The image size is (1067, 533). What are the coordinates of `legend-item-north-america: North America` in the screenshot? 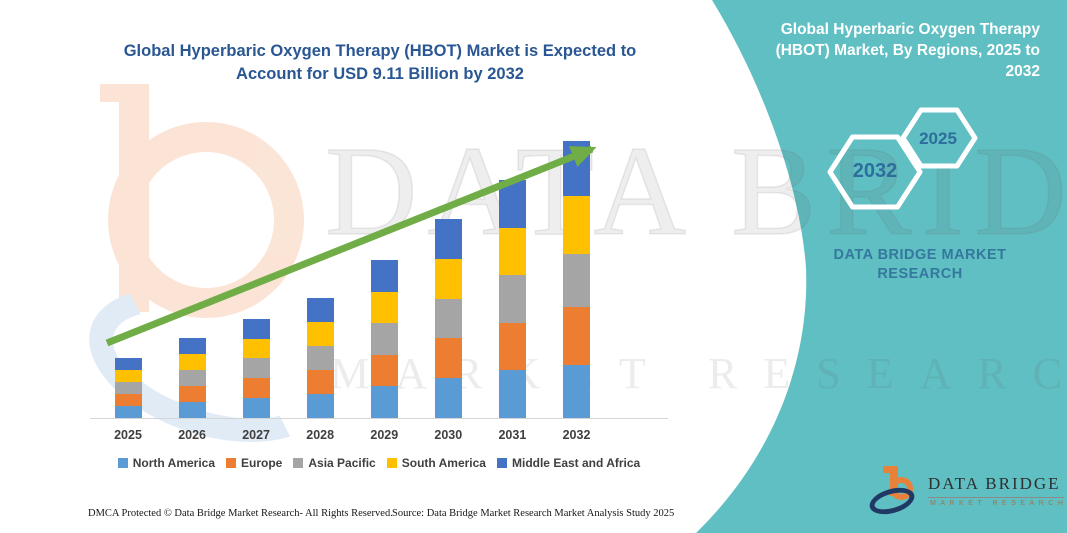 It's located at (166, 463).